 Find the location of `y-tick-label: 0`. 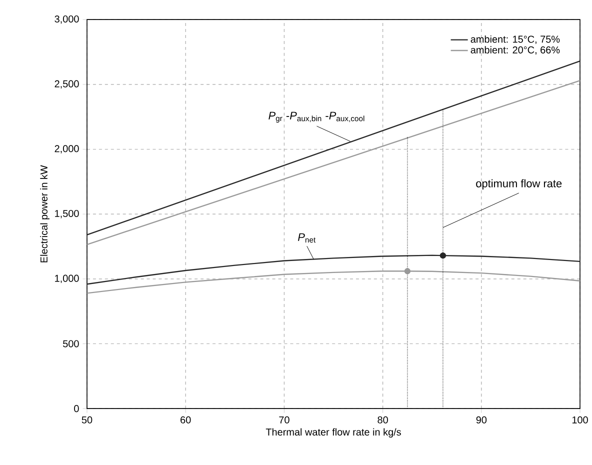

y-tick-label: 0 is located at coordinates (76, 408).